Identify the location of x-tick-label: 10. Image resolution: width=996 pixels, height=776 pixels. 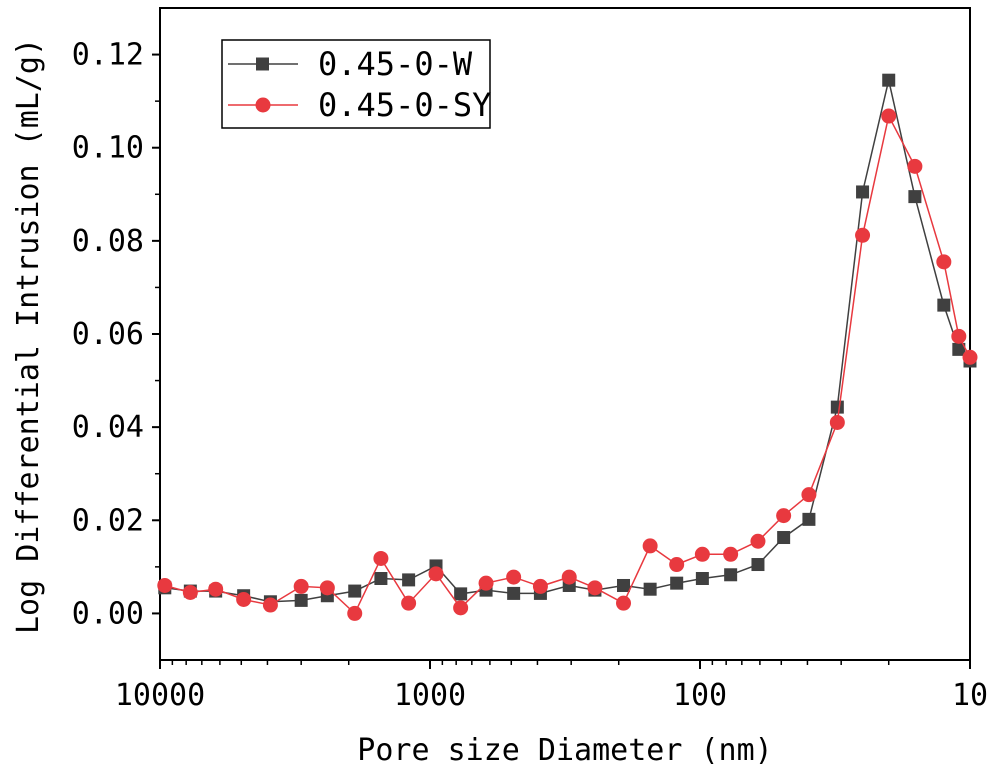
(970, 695).